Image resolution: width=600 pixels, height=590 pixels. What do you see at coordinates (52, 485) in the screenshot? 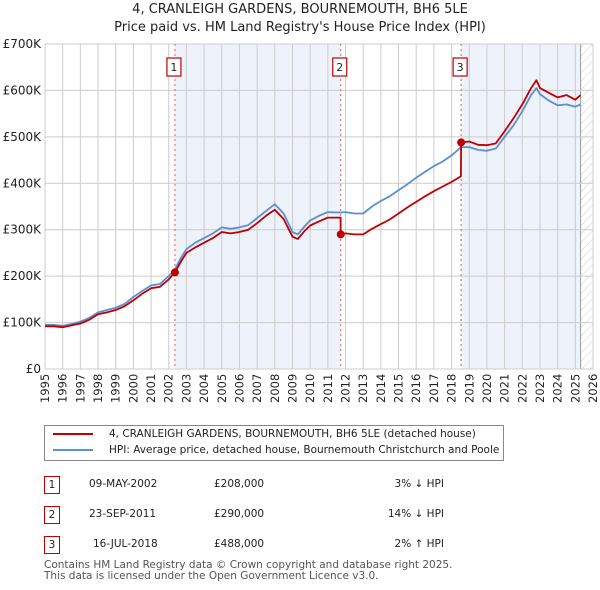
I see `sale-number-badge: 1` at bounding box center [52, 485].